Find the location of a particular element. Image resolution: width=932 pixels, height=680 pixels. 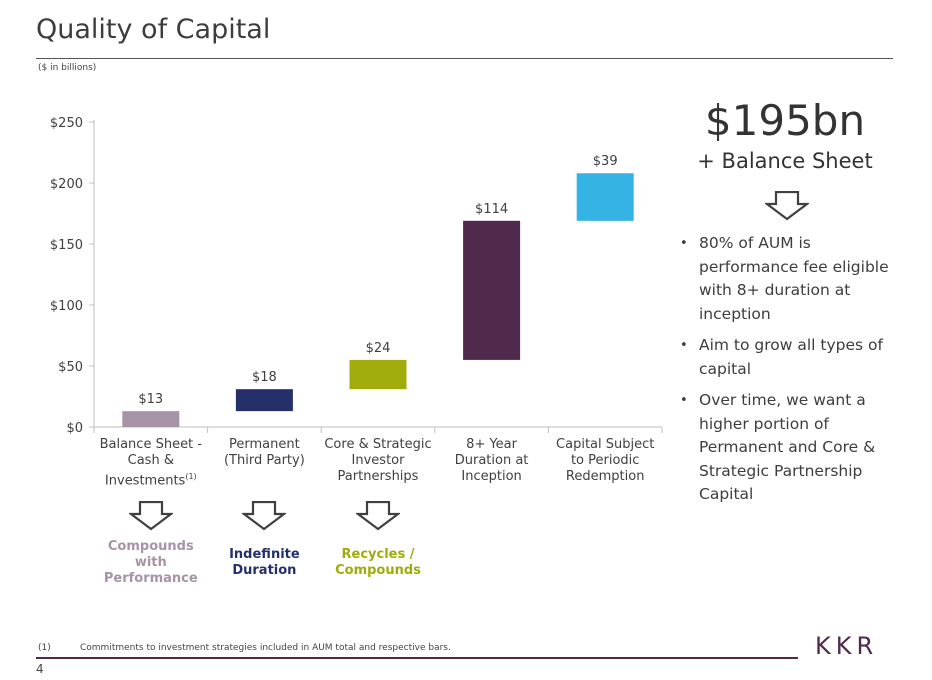

x-tick-label-line: Investor is located at coordinates (378, 460).